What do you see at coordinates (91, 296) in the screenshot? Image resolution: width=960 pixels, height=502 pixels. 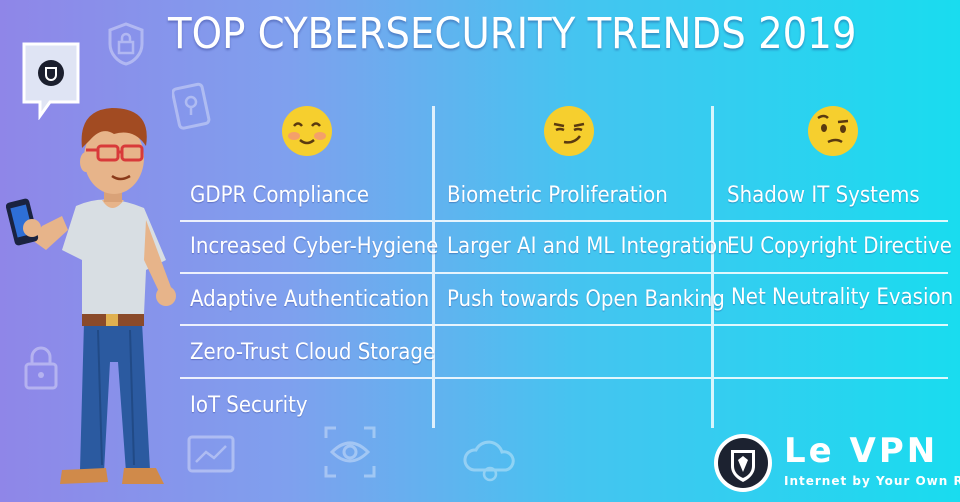 I see `man-with-phone-illustration` at bounding box center [91, 296].